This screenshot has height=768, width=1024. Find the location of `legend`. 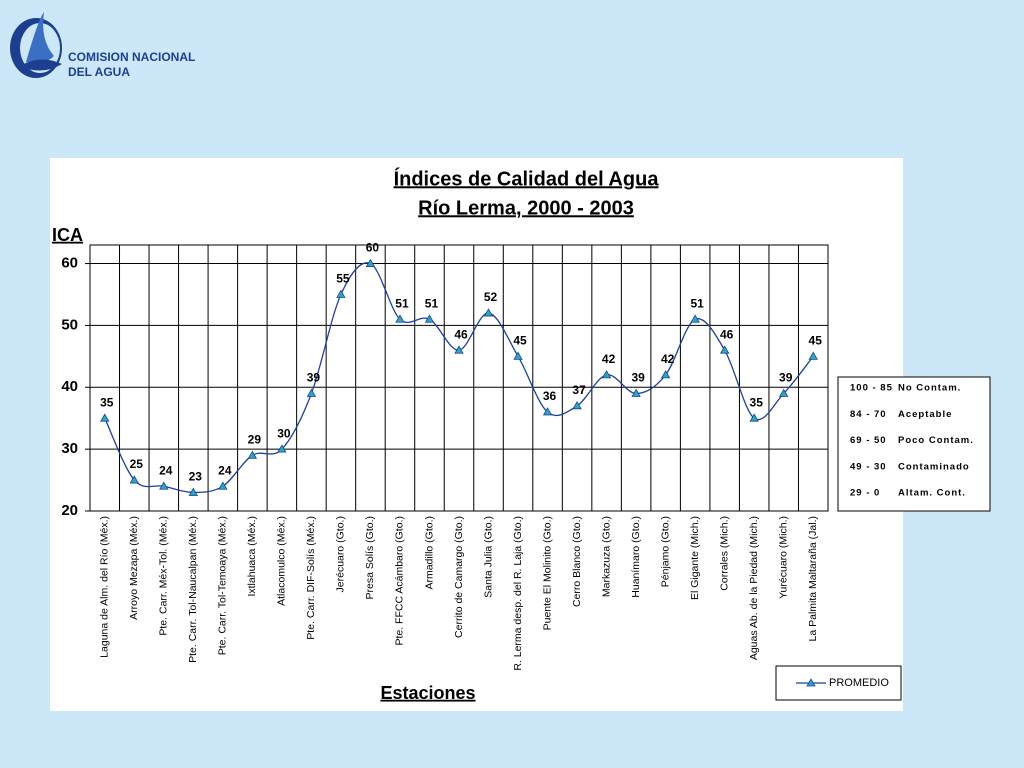

legend is located at coordinates (838, 683).